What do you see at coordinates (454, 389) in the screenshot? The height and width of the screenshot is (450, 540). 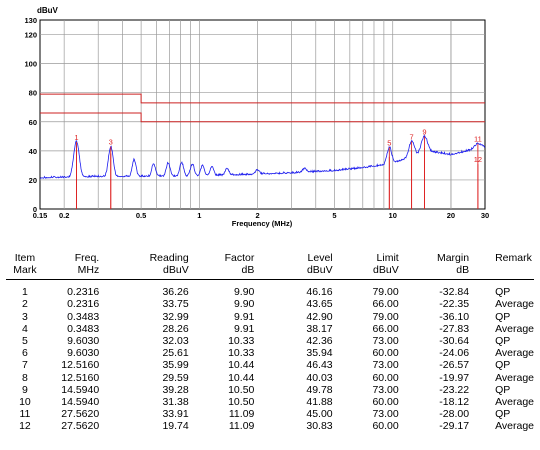 I see `table-cell: -23.22` at bounding box center [454, 389].